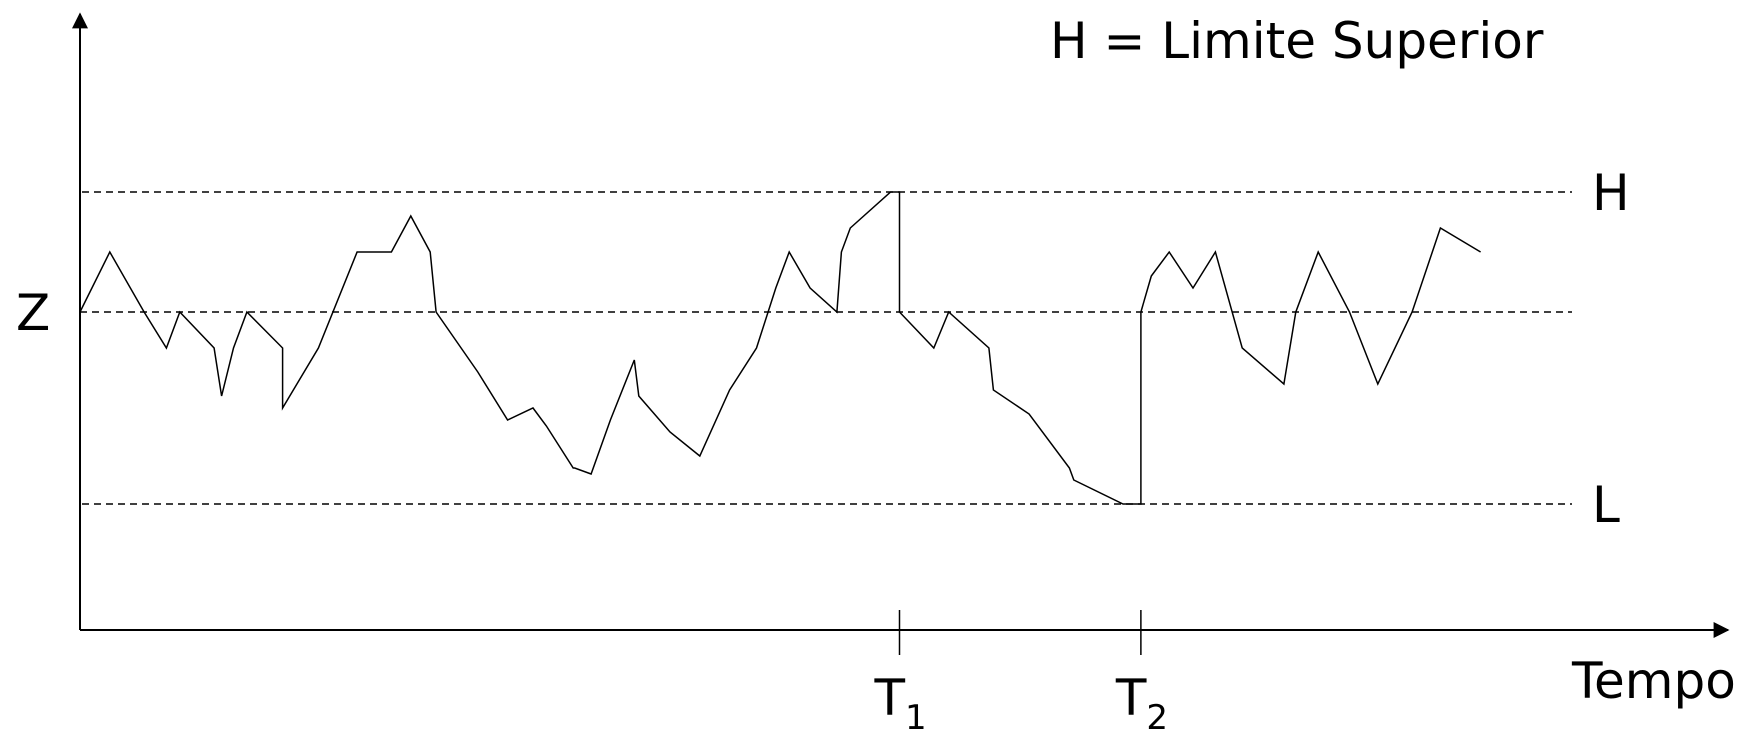  What do you see at coordinates (33, 313) in the screenshot?
I see `level-label-z: Z` at bounding box center [33, 313].